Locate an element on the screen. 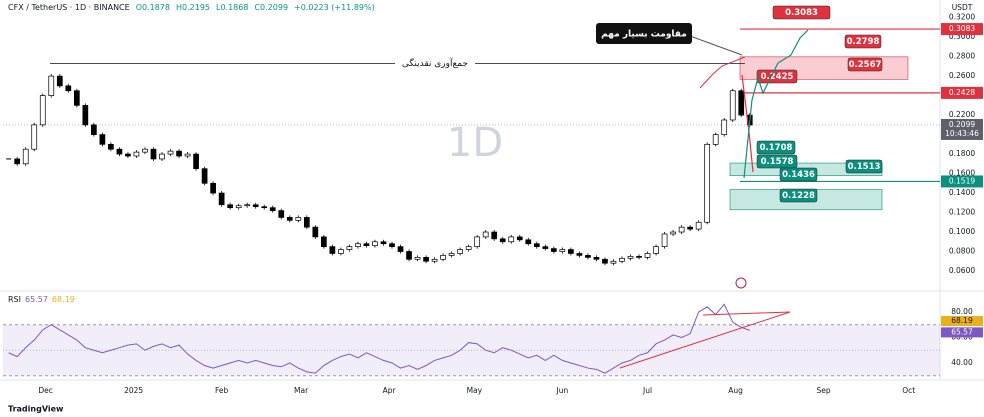  target-label: 0.1513 is located at coordinates (864, 167).